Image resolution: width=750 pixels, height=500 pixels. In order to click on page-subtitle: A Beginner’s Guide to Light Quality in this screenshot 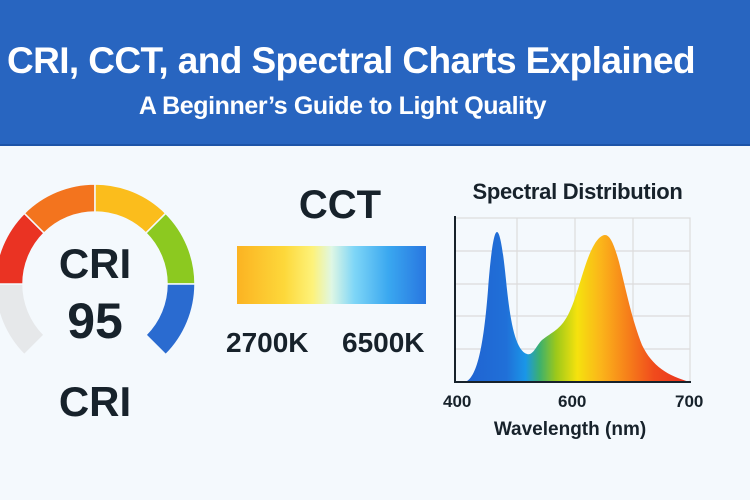, I will do `click(342, 106)`.